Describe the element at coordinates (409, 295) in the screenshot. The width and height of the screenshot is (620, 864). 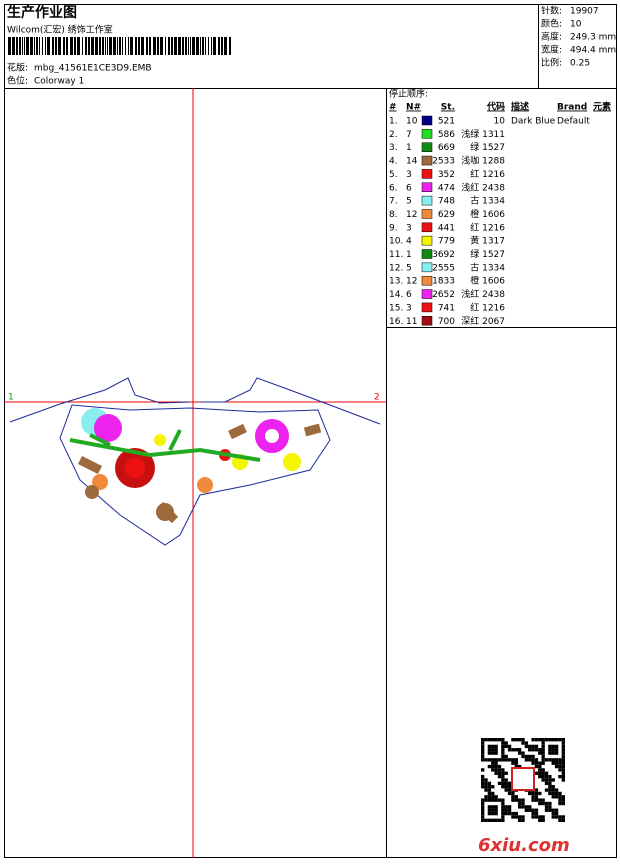
I see `needle: 6` at that location.